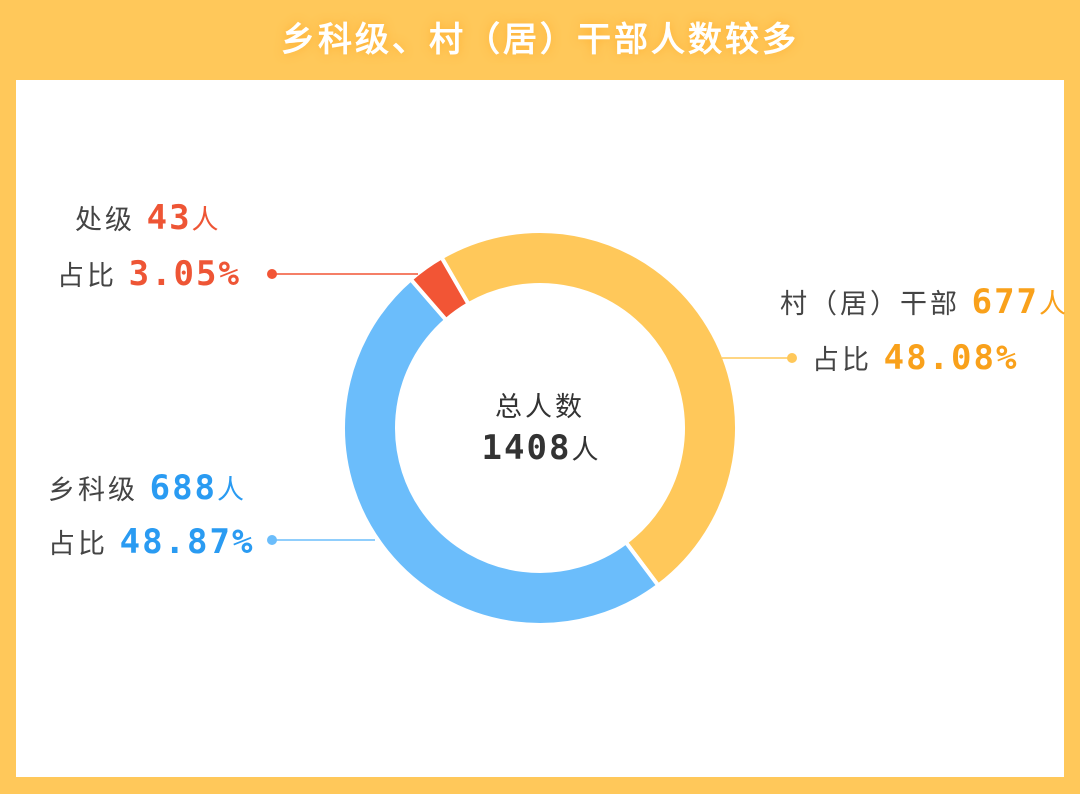  I want to click on label-village-count: 村（居）干部 677人, so click(924, 302).